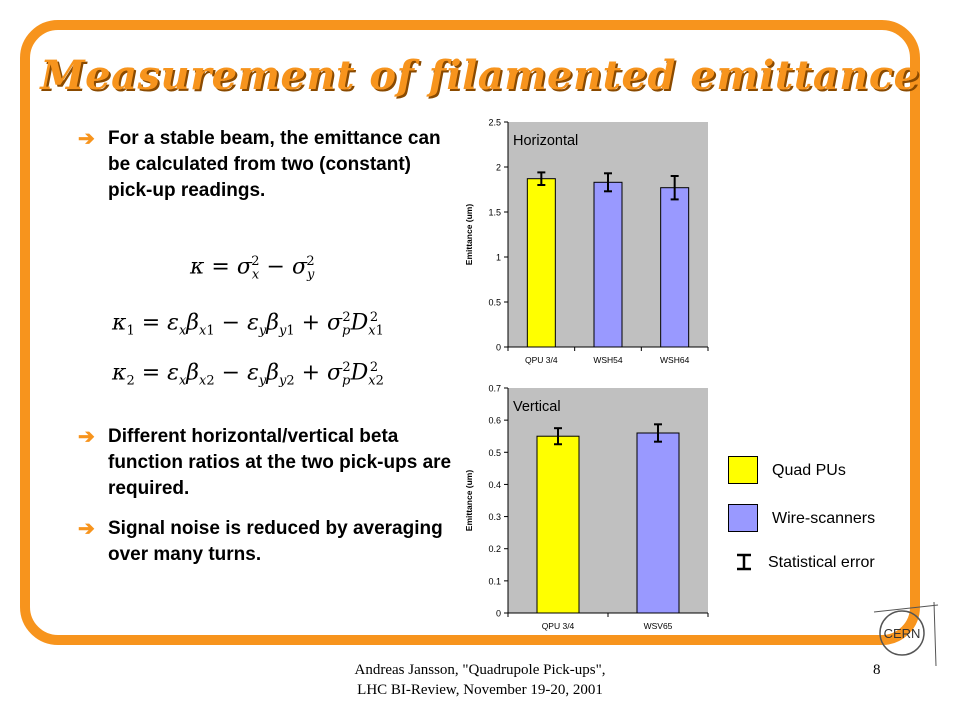 This screenshot has height=720, width=960. Describe the element at coordinates (494, 389) in the screenshot. I see `y-tick-label: 0.7` at that location.